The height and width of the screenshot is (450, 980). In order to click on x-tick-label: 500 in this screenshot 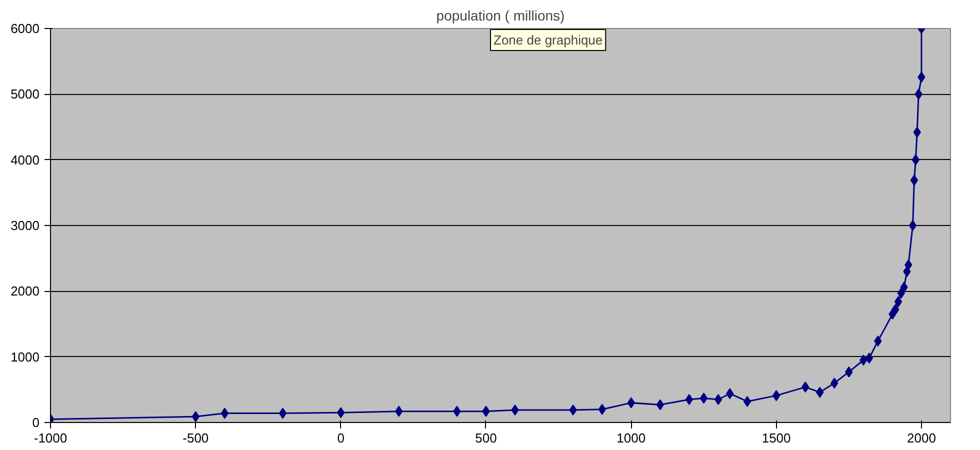, I will do `click(486, 438)`.